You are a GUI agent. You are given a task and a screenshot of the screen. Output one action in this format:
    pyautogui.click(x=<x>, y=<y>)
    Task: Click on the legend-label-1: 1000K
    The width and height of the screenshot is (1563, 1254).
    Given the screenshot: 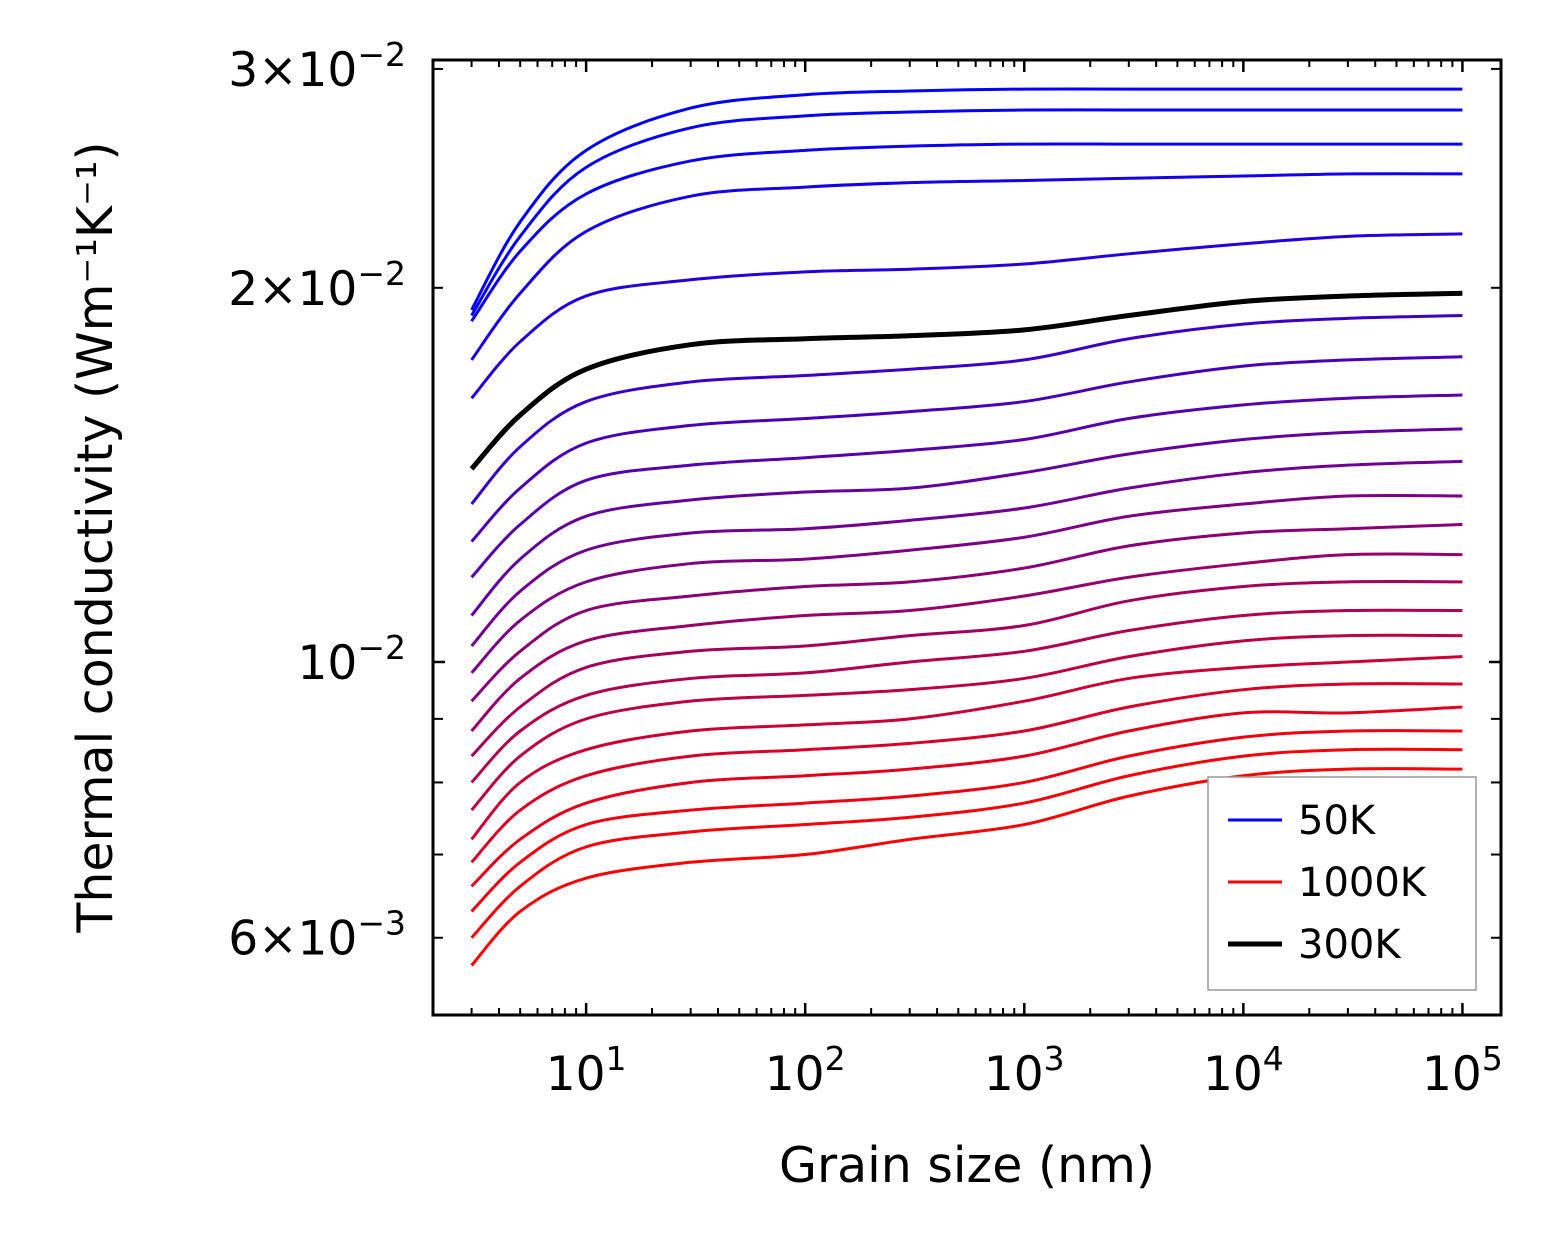 What is the action you would take?
    pyautogui.click(x=1363, y=883)
    